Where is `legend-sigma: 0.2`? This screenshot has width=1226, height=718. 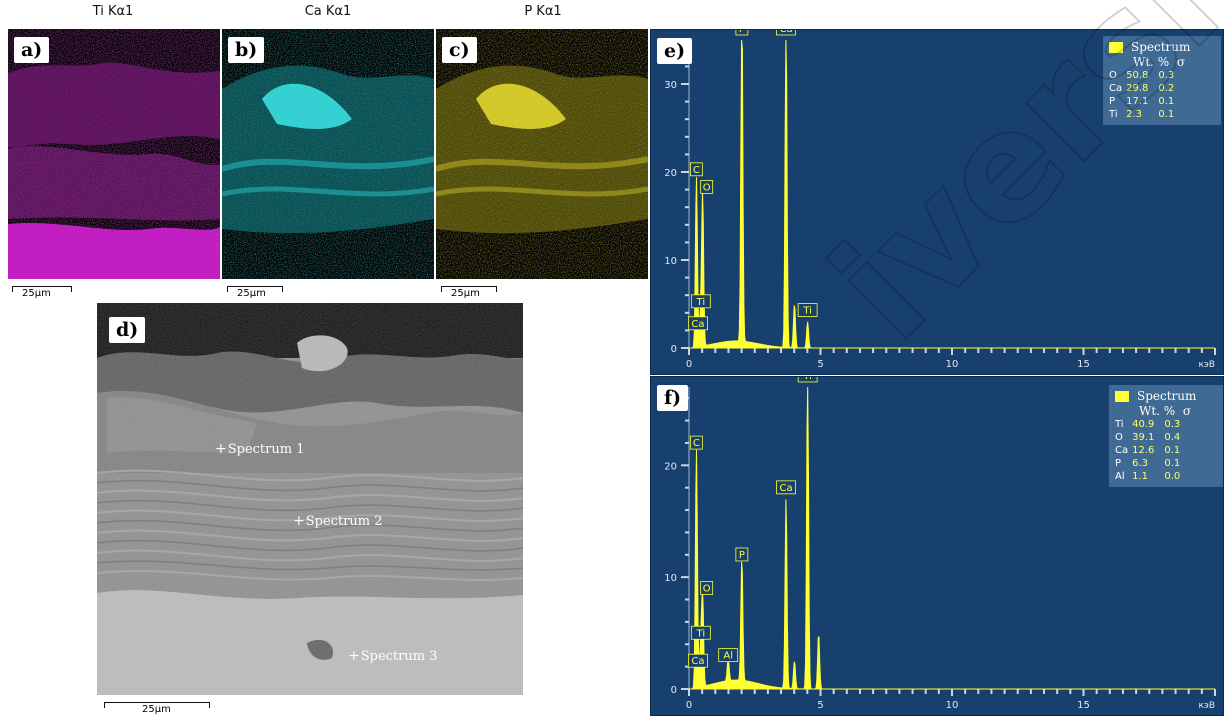 legend-sigma: 0.2 is located at coordinates (1166, 88).